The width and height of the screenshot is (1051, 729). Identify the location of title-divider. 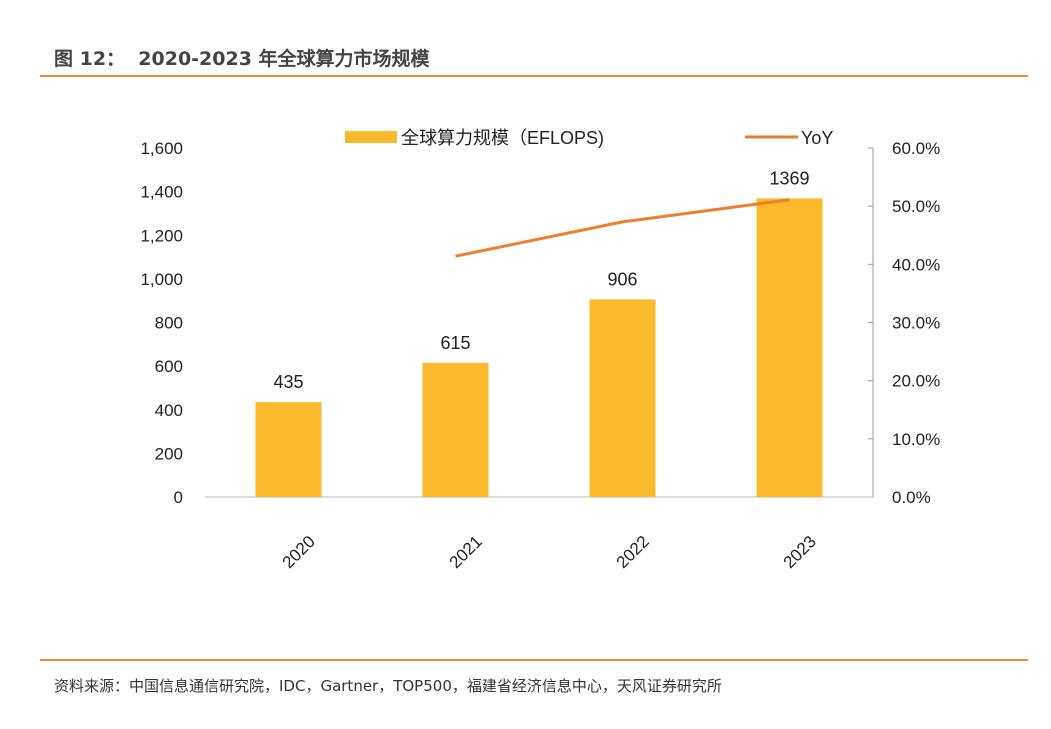
(534, 76).